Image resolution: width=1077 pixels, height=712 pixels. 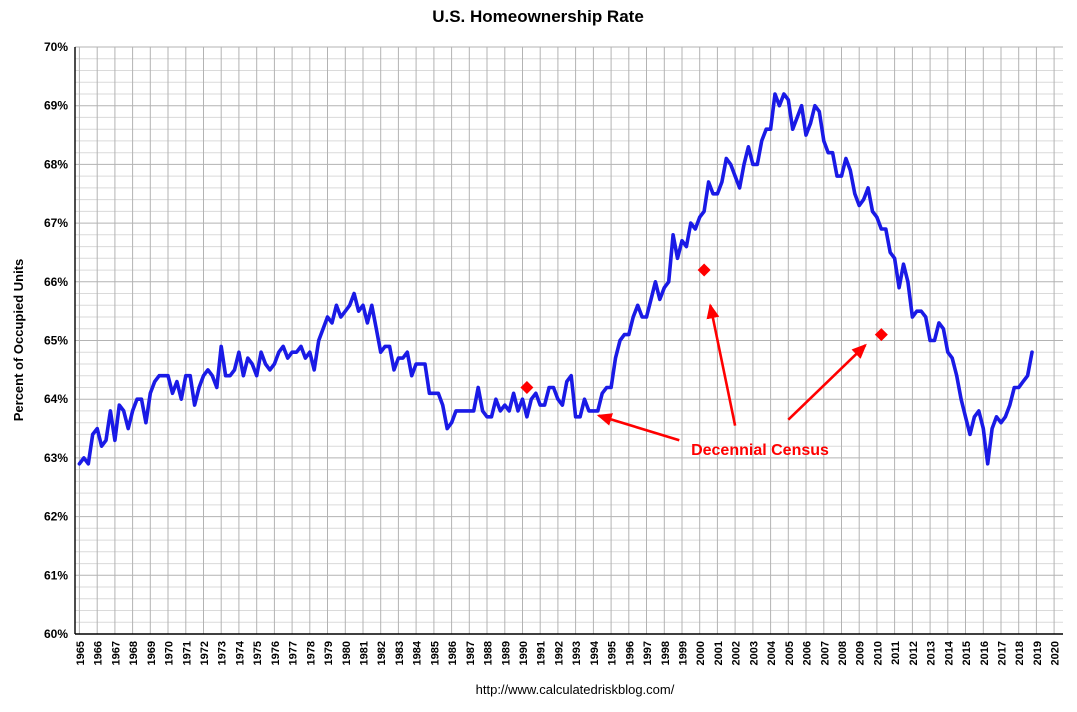 What do you see at coordinates (843, 653) in the screenshot?
I see `x-tick-label: 2008` at bounding box center [843, 653].